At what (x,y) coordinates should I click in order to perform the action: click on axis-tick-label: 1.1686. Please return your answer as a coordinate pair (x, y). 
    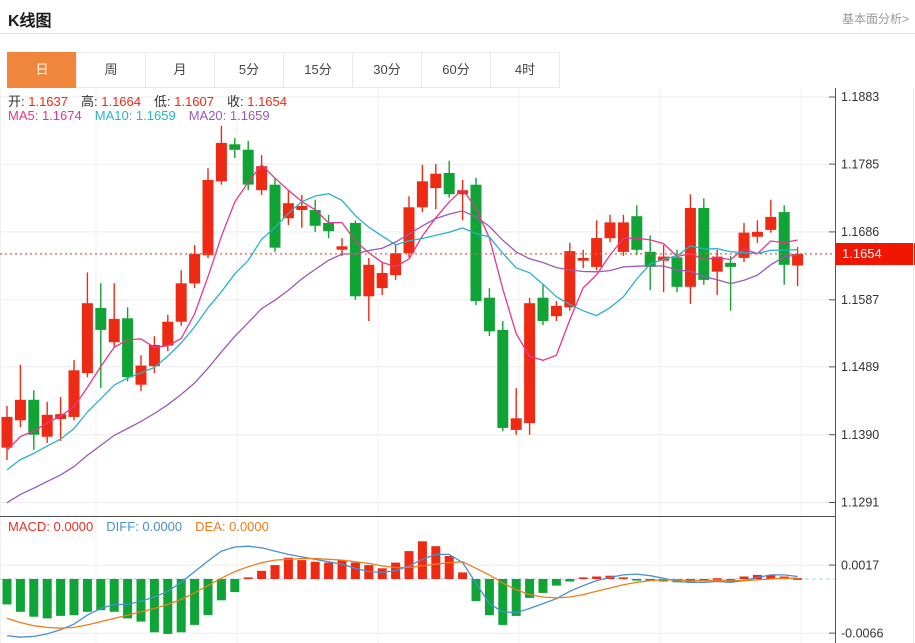
    Looking at the image, I should click on (860, 232).